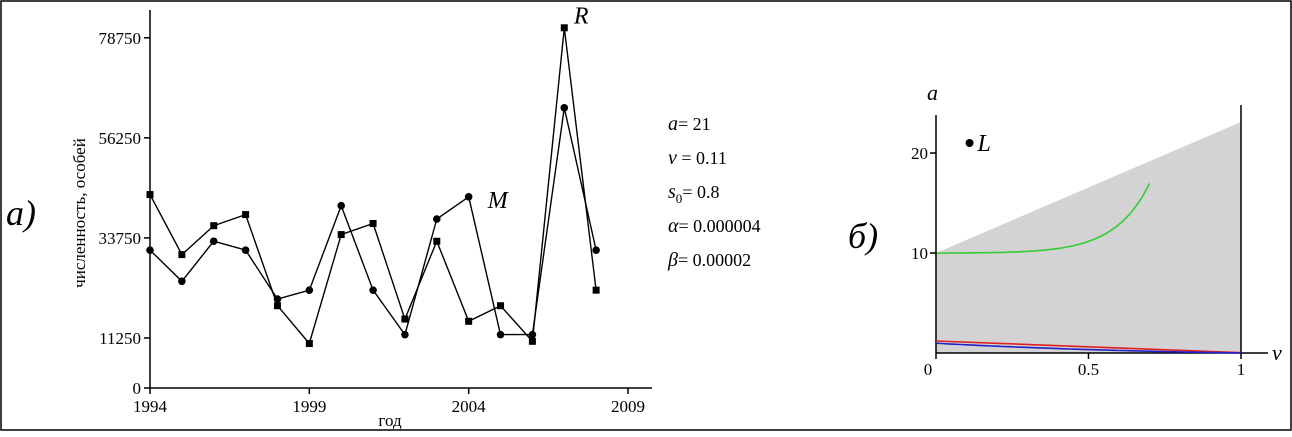  I want to click on parameter-line: s0= 0.8, so click(693, 193).